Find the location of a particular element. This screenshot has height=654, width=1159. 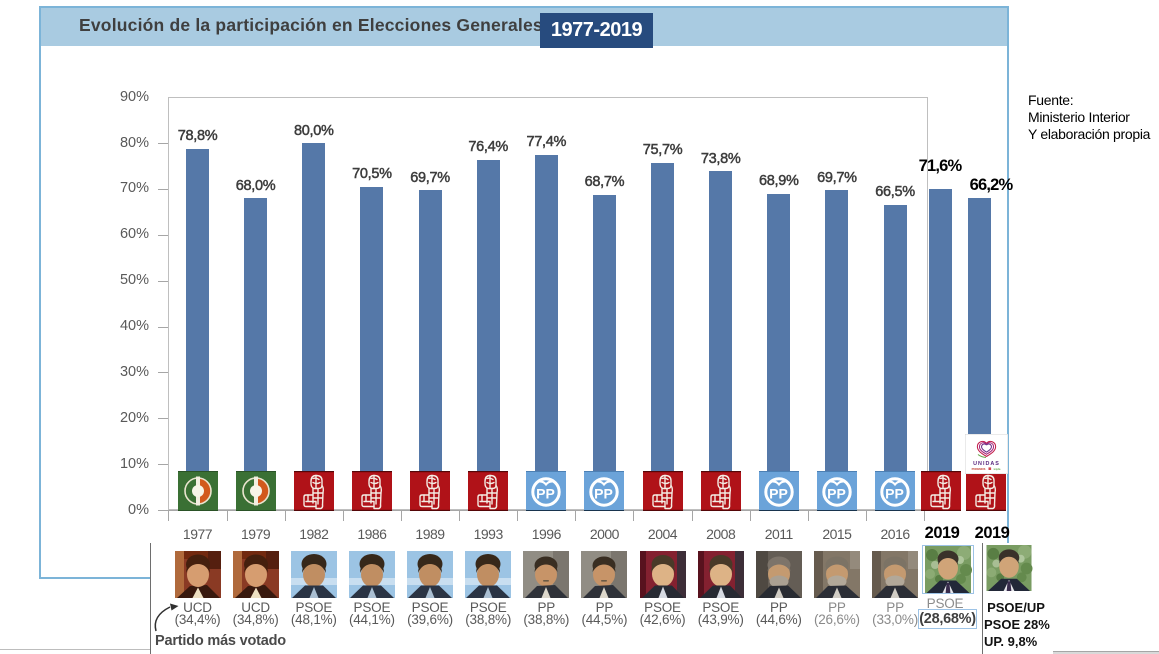

svg-text: PODEMOS is located at coordinates (979, 469).